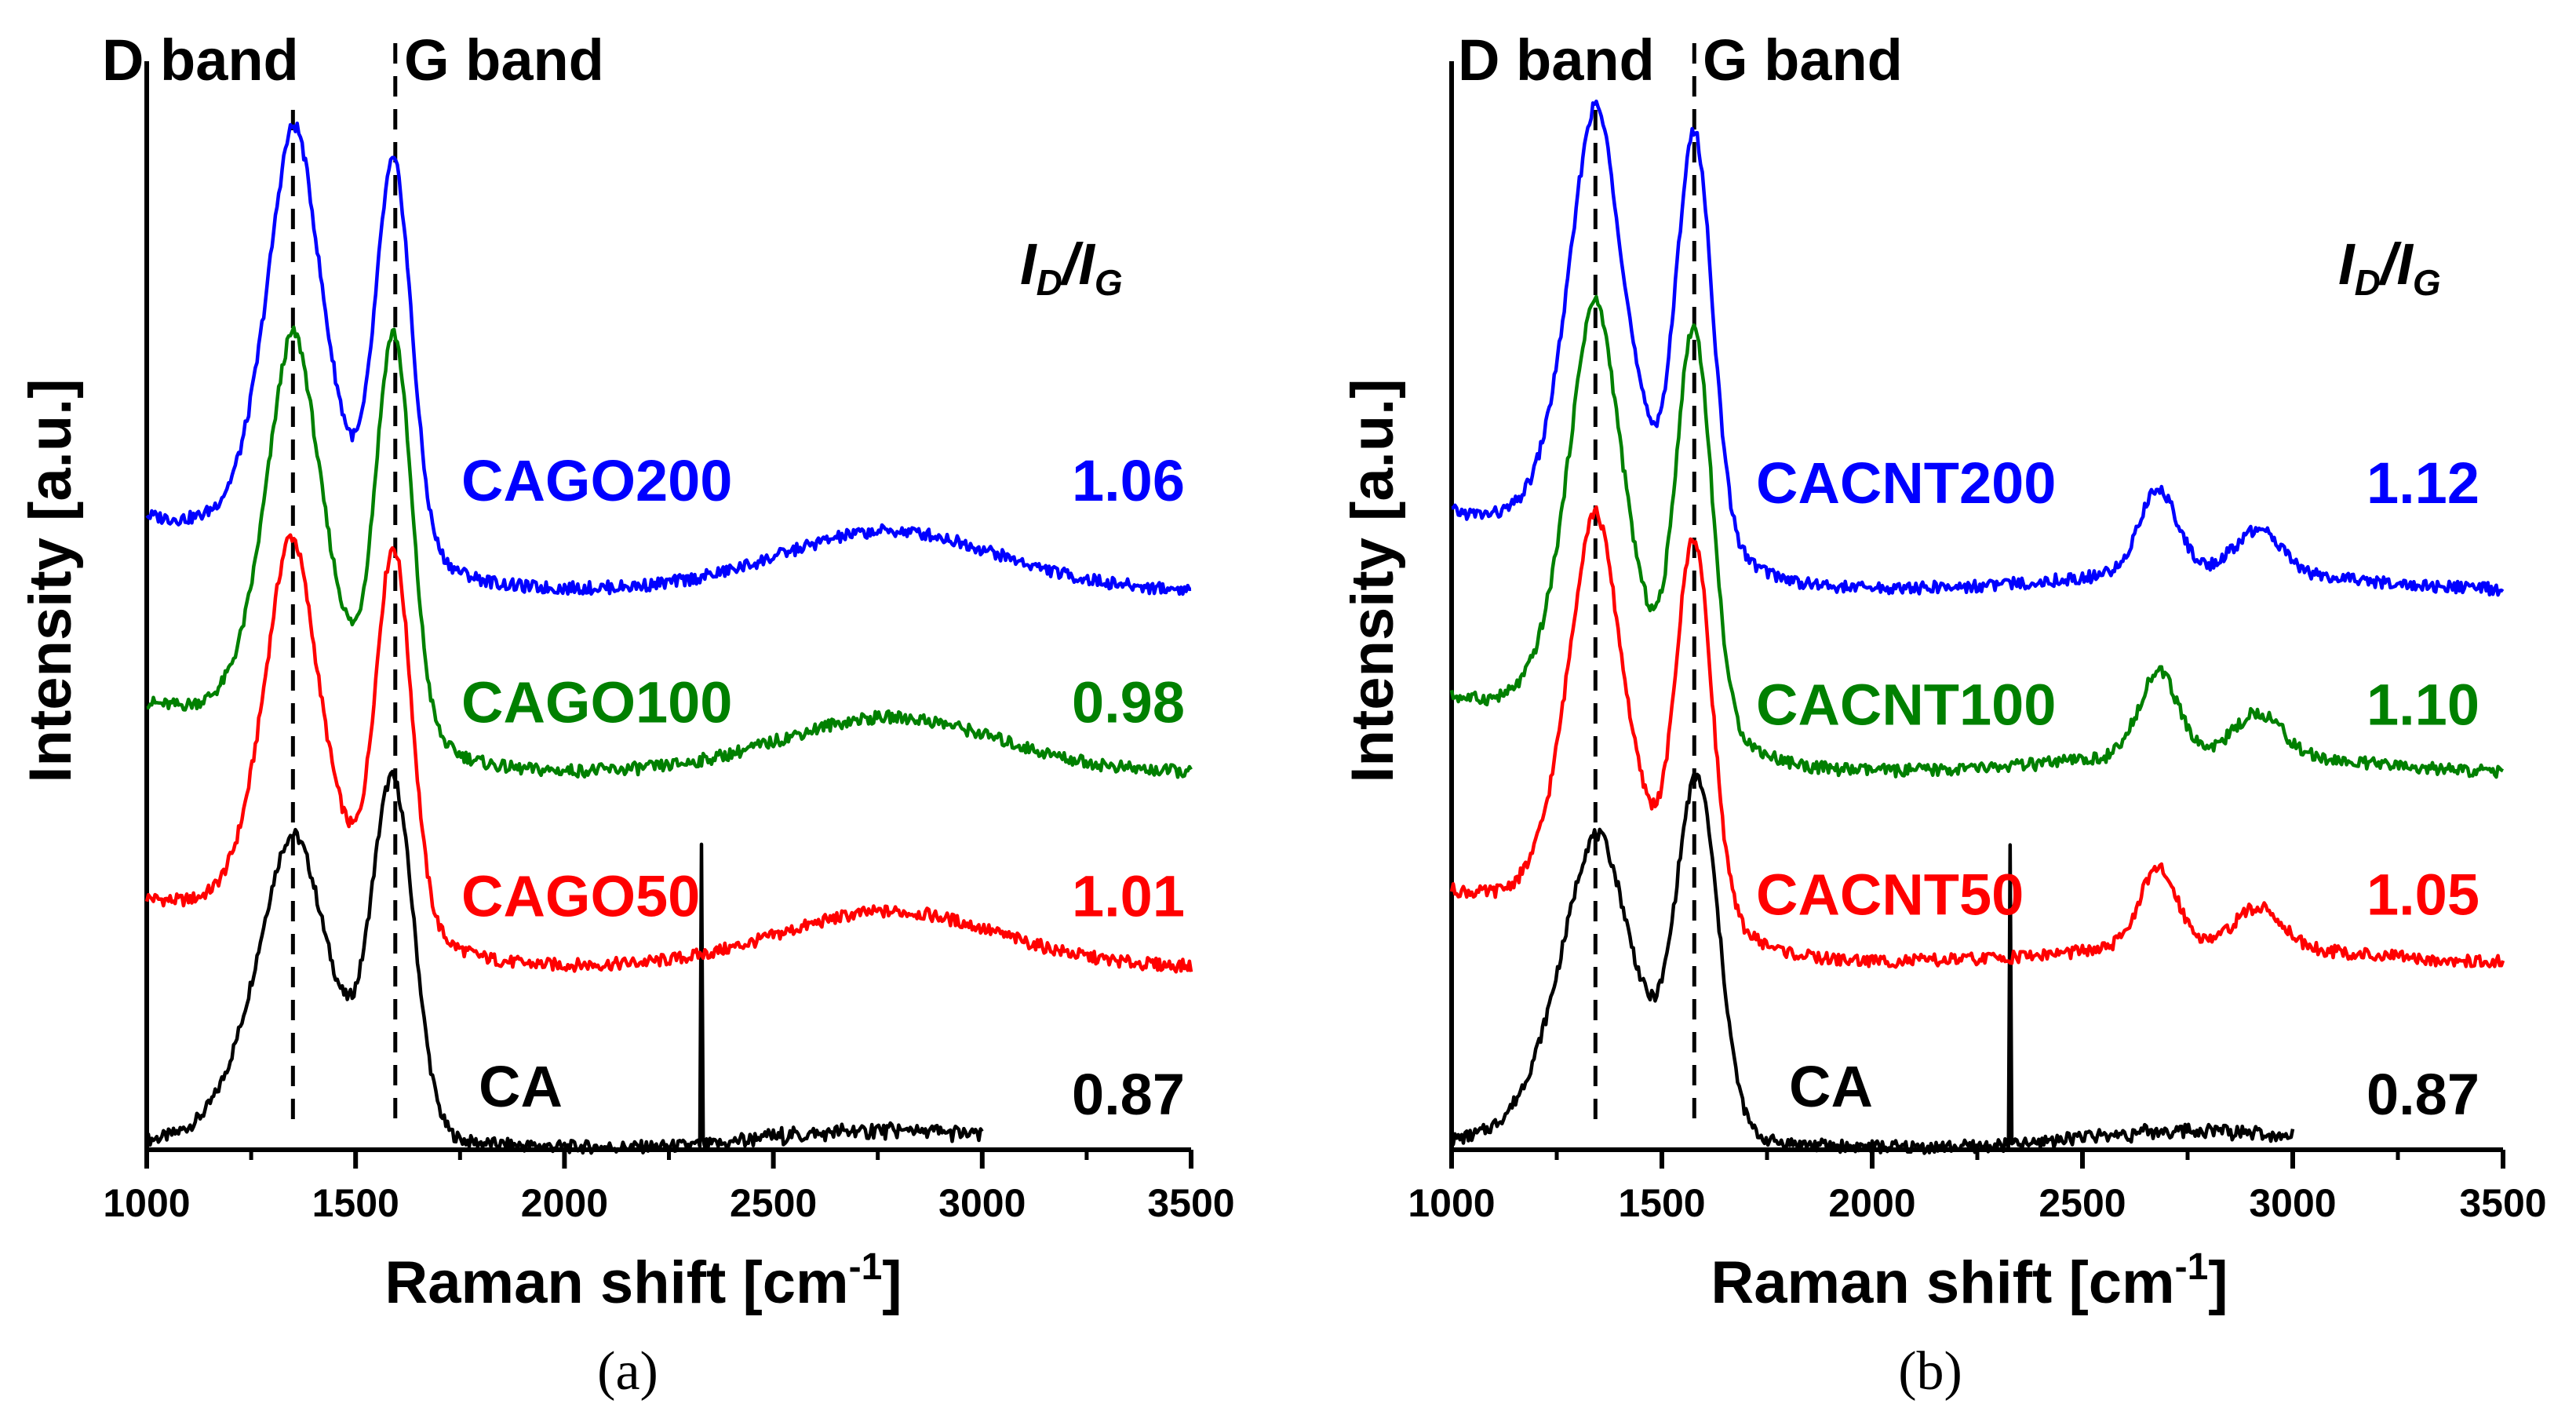 The height and width of the screenshot is (1415, 2576). What do you see at coordinates (1128, 897) in the screenshot?
I see `ratio-value: 1.01` at bounding box center [1128, 897].